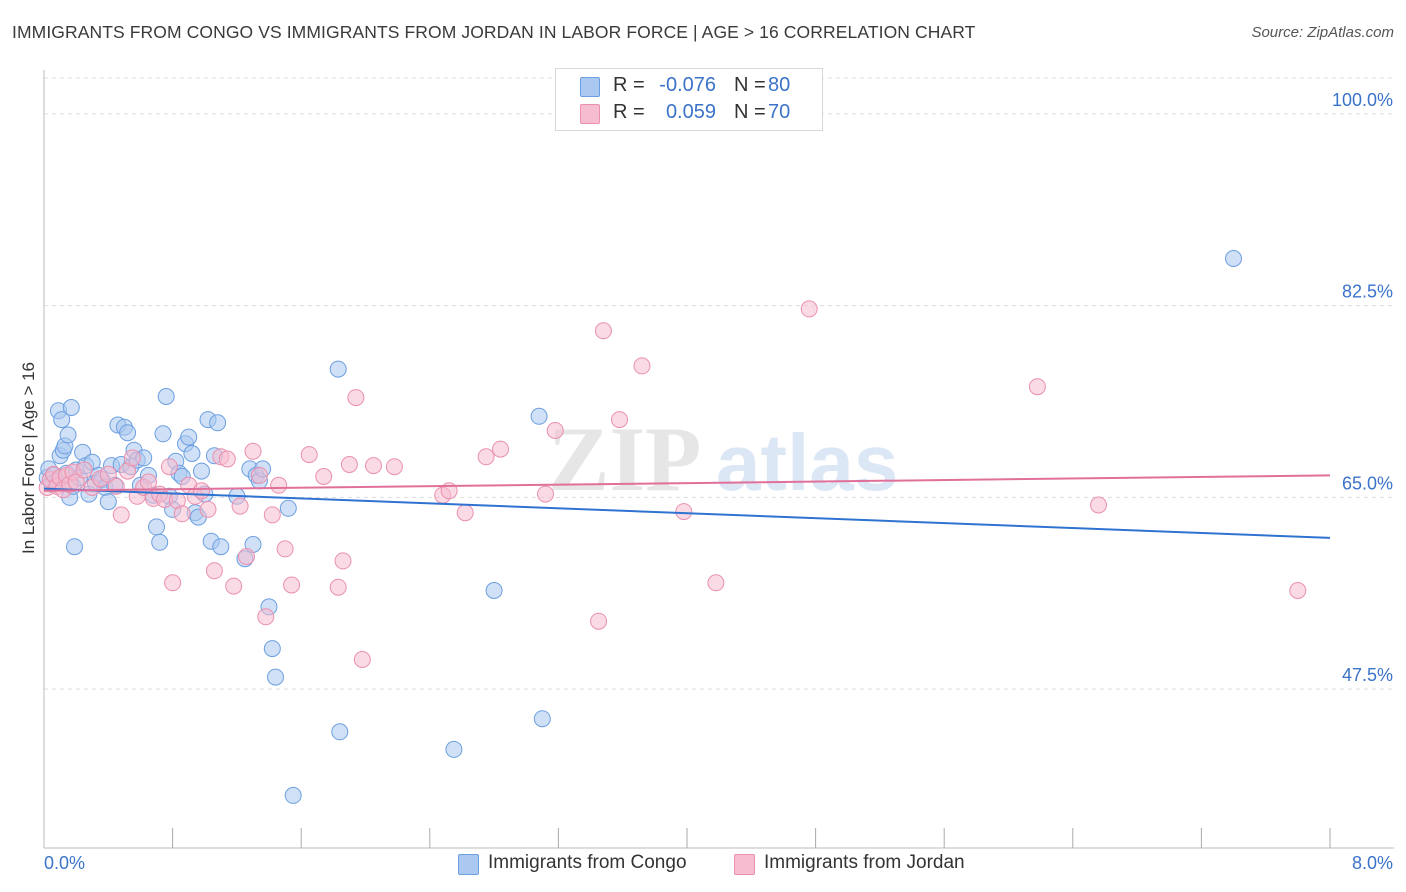 This screenshot has height=892, width=1406. I want to click on jordan-legend-swatch, so click(744, 864).